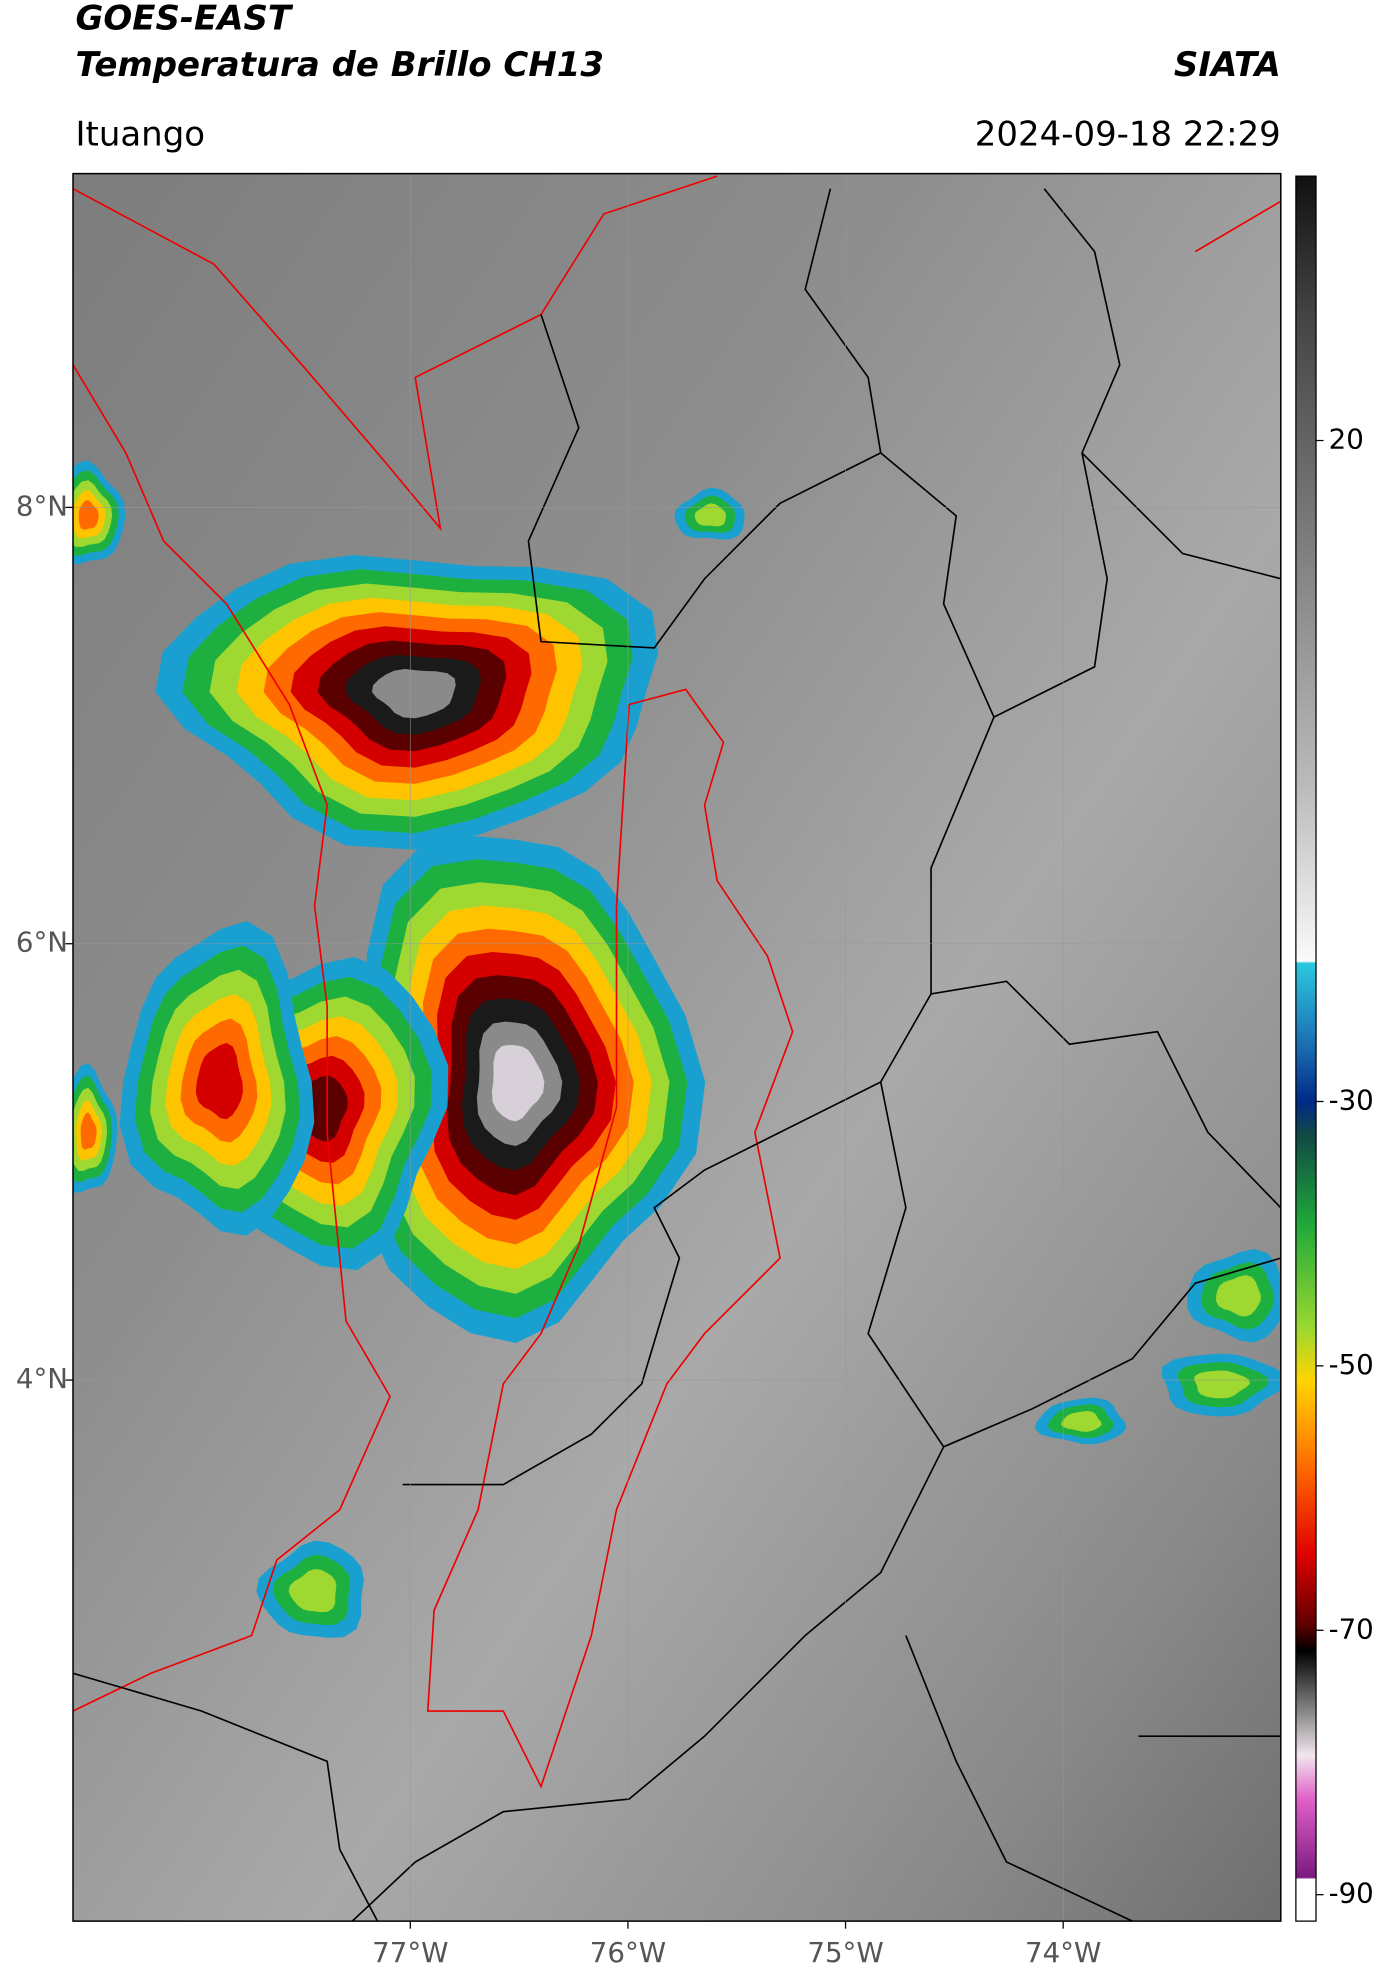 Image resolution: width=1384 pixels, height=1985 pixels. I want to click on x-tick-label: 74°W, so click(1063, 1952).